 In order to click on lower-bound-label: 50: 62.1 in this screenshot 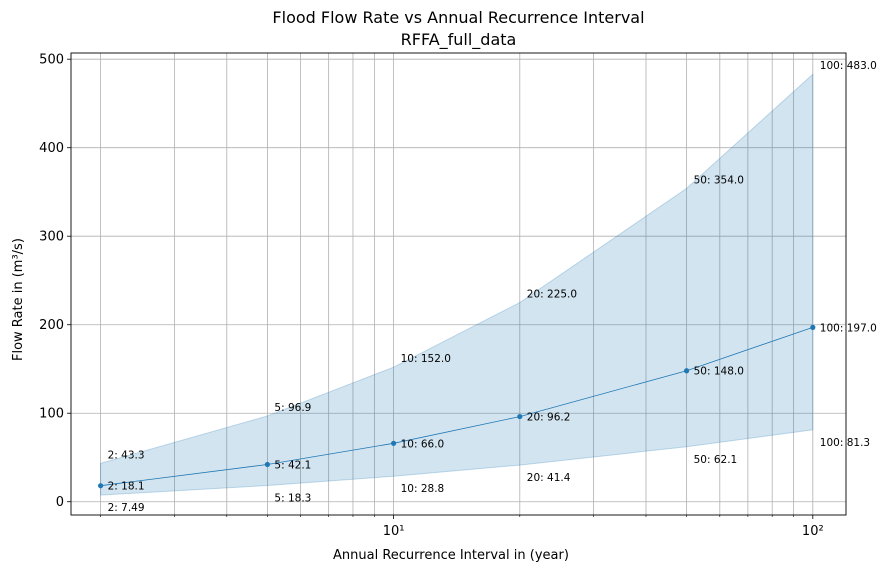, I will do `click(716, 460)`.